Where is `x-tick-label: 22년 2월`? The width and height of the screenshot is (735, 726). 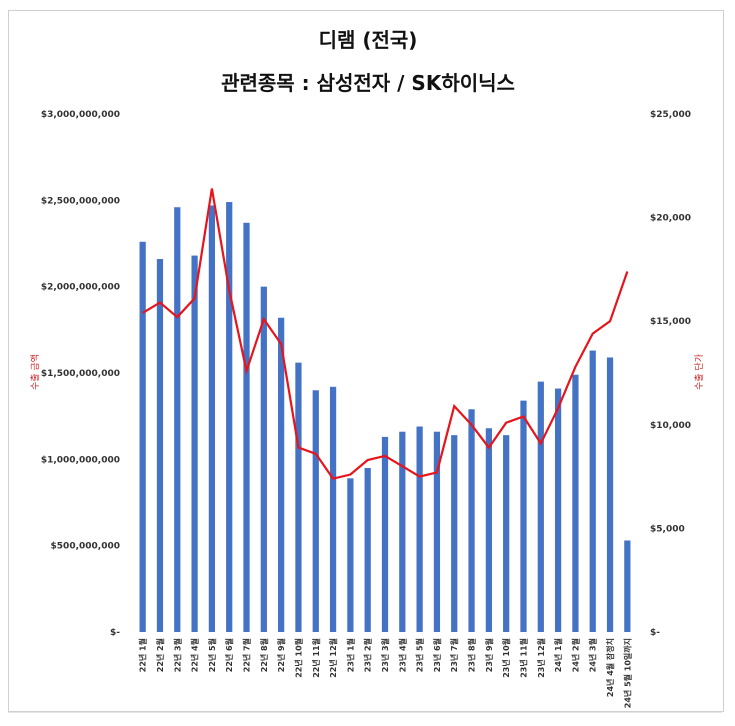
x-tick-label: 22년 2월 is located at coordinates (160, 655).